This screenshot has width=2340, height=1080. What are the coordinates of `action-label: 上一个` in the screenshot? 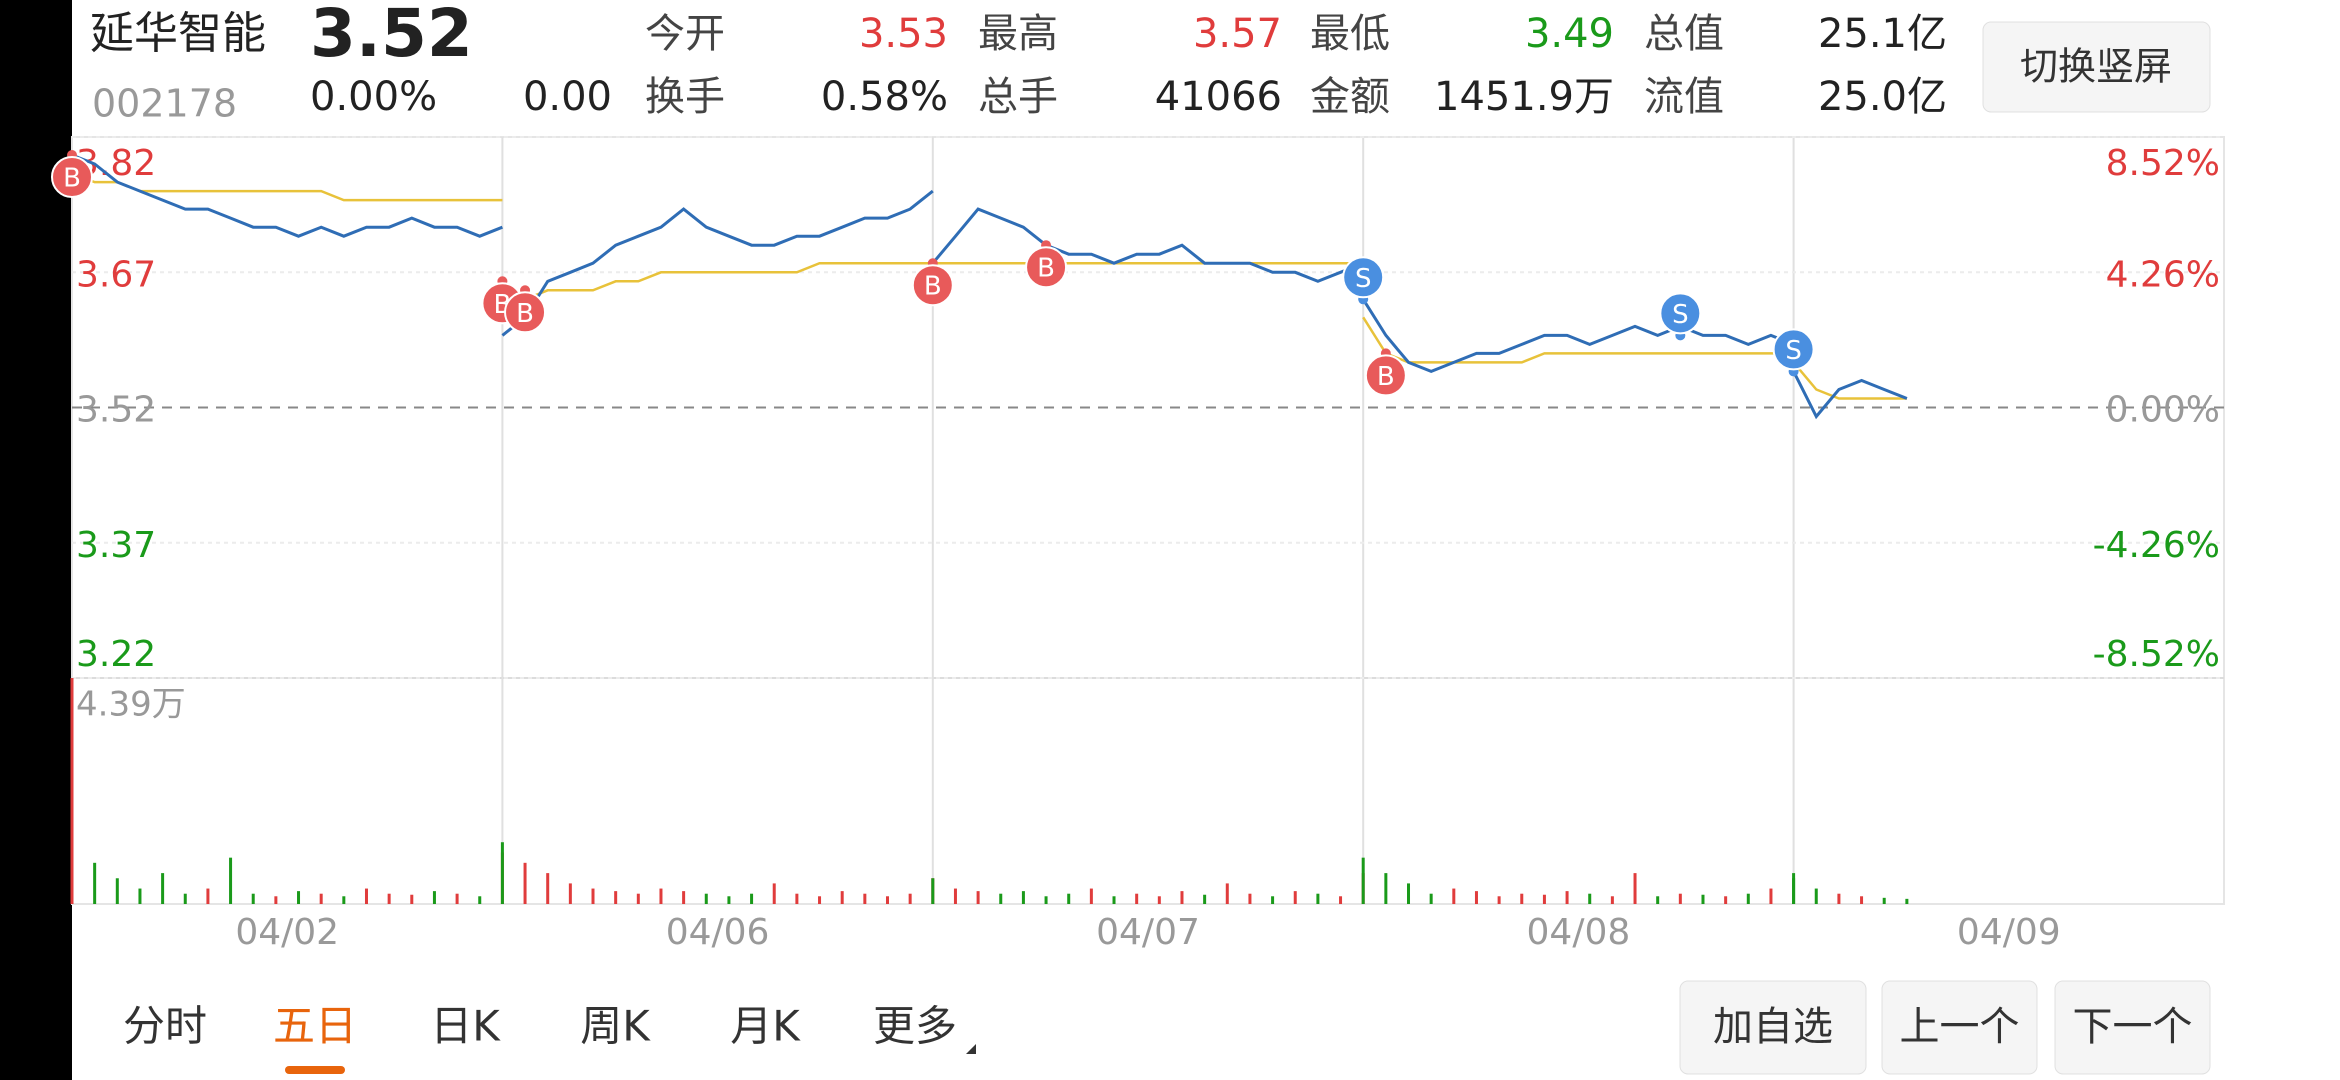 It's located at (1960, 1027).